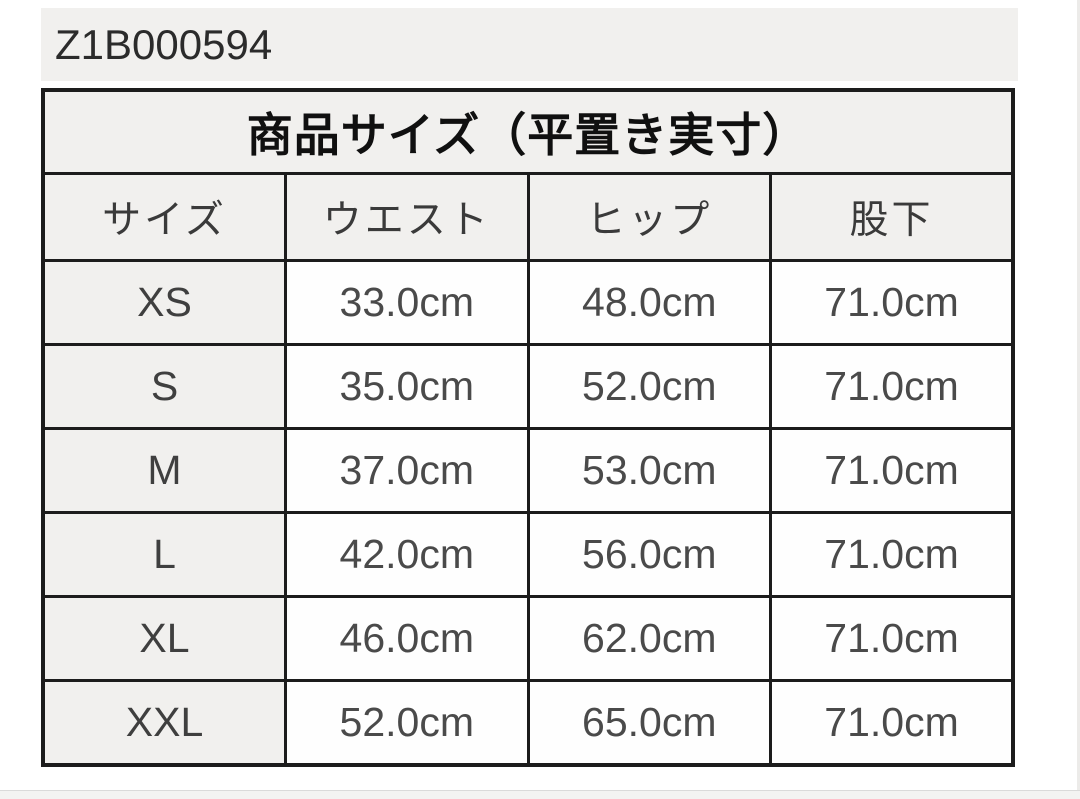 The image size is (1080, 799). I want to click on size-label: XXL, so click(164, 723).